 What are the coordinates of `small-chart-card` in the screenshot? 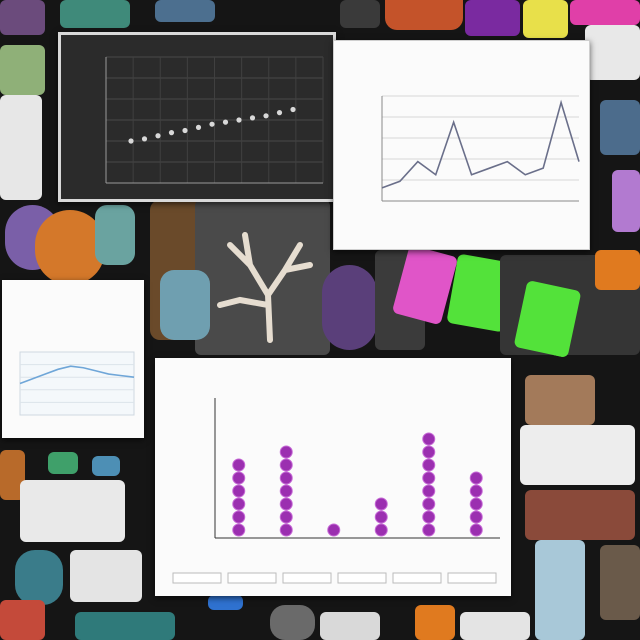 It's located at (73, 359).